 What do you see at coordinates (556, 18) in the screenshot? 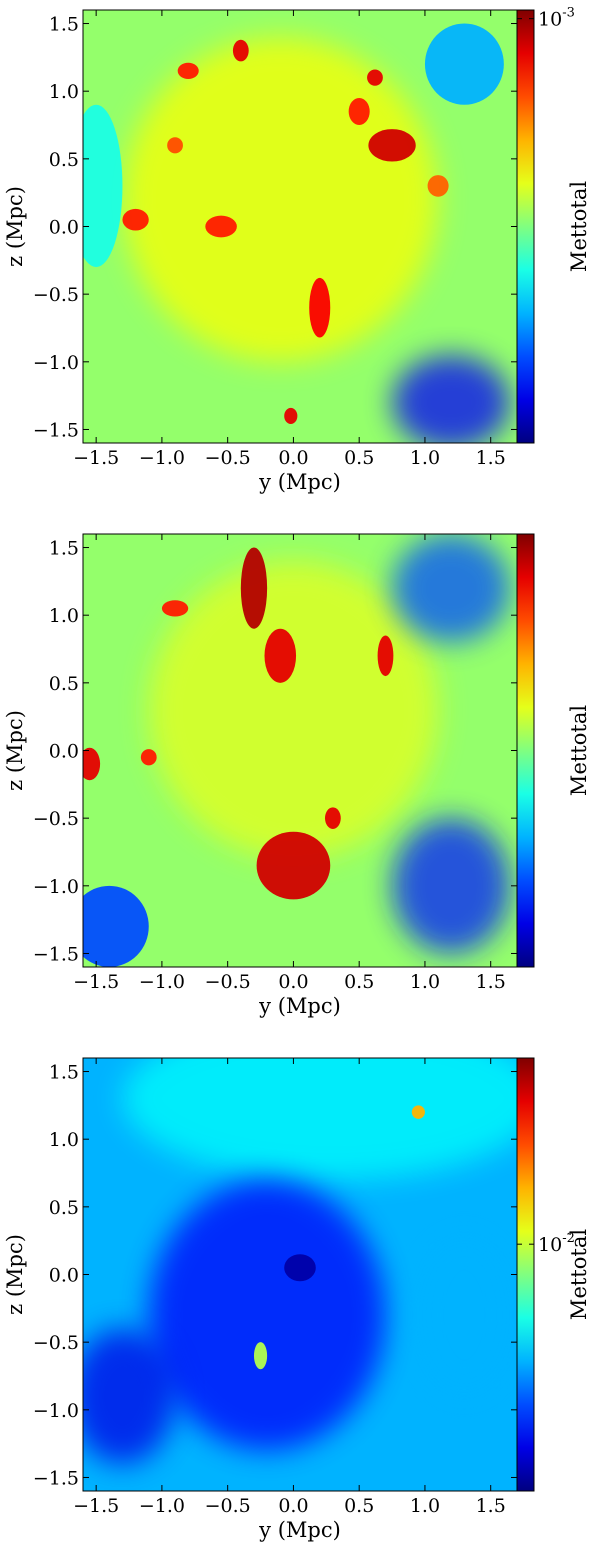
I see `colorbar-tick-label: 10⁻³` at bounding box center [556, 18].